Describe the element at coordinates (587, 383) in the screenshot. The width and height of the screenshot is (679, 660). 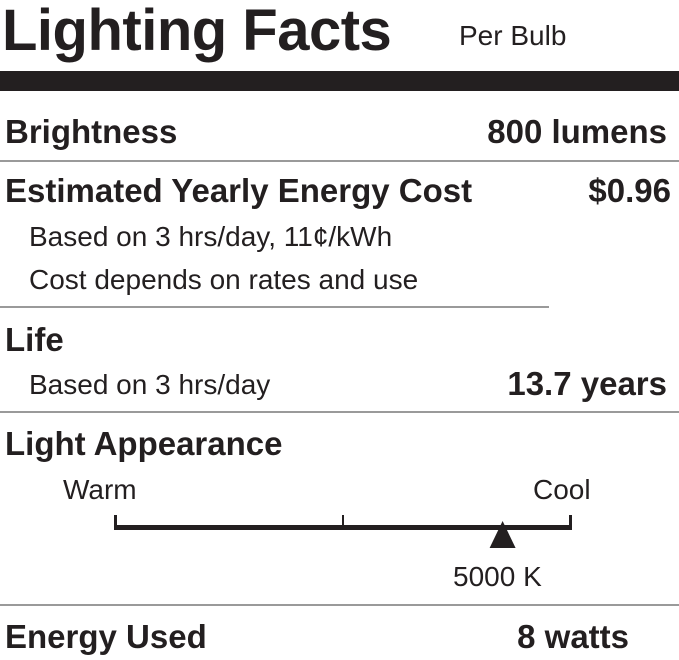
I see `life-value: 13.7 years` at that location.